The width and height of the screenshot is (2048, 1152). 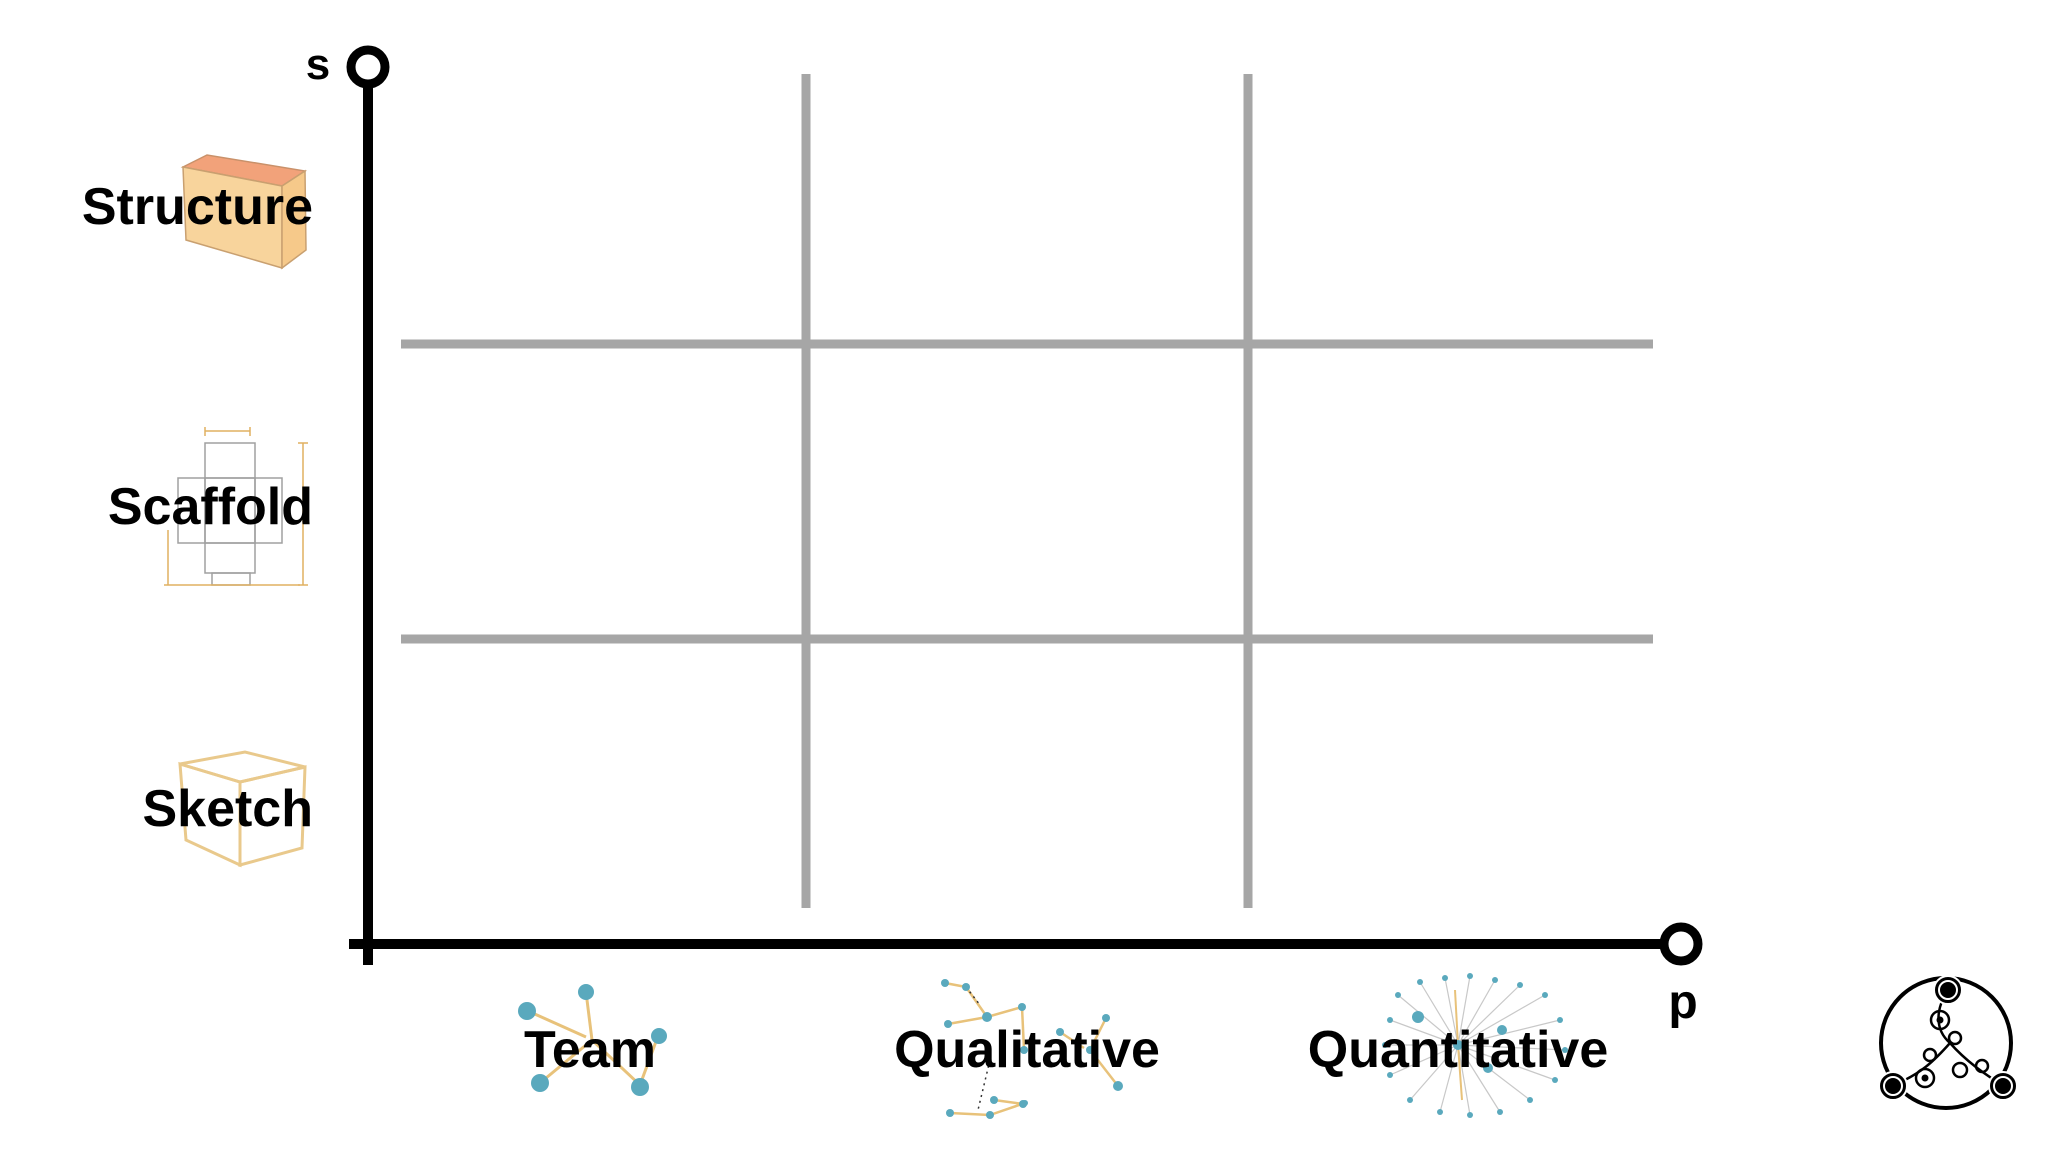 What do you see at coordinates (318, 64) in the screenshot?
I see `y-axis-label: s` at bounding box center [318, 64].